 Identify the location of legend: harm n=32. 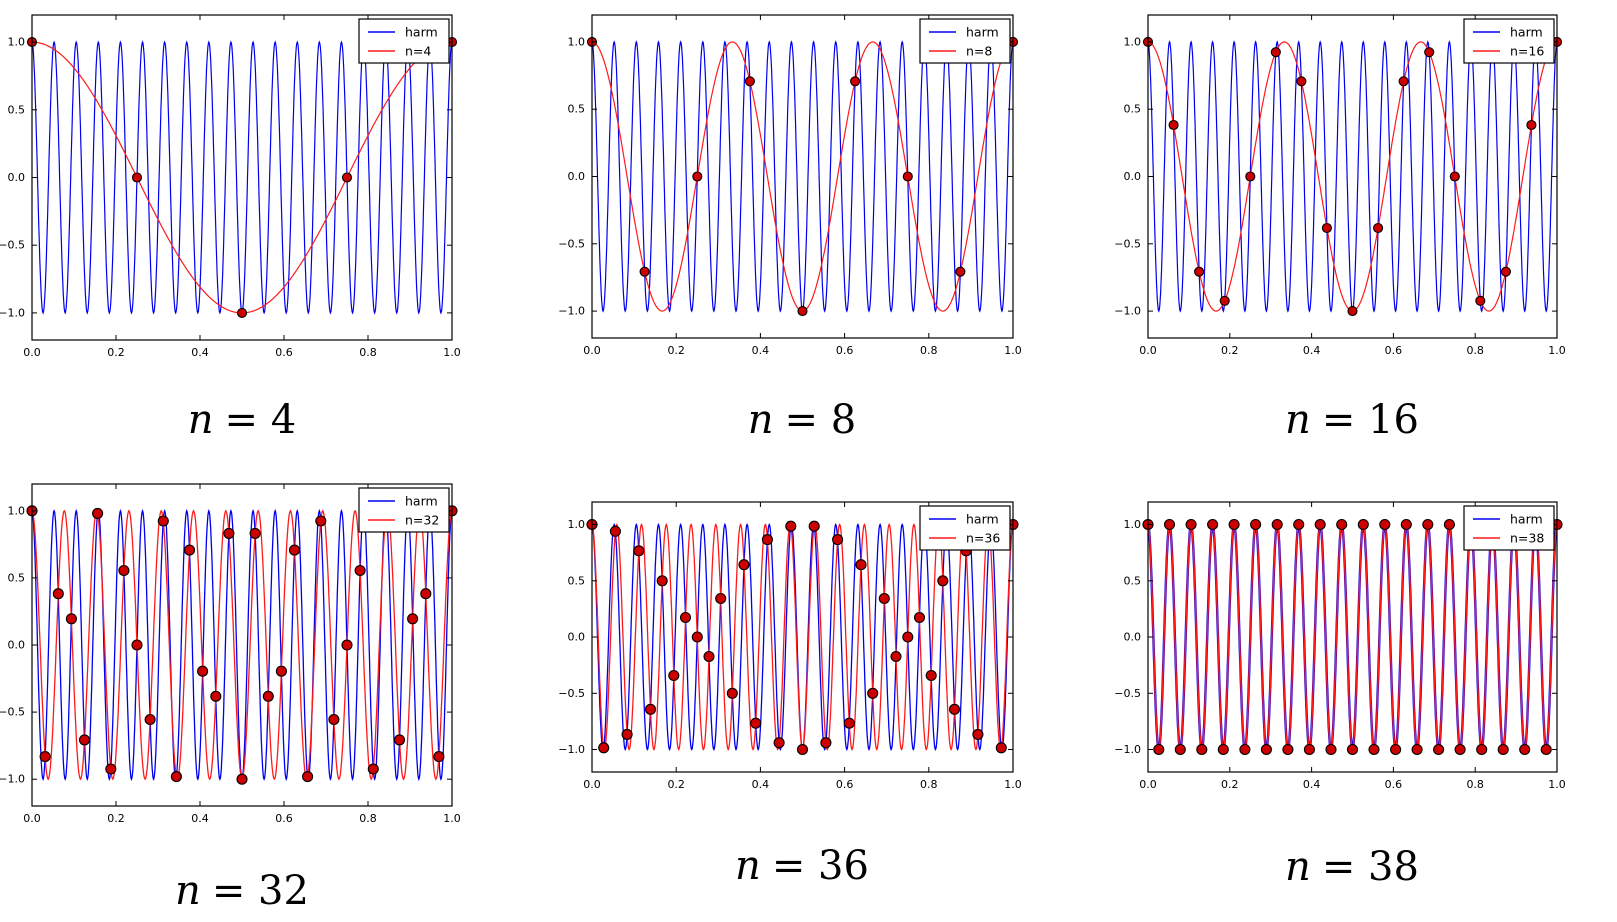
(404, 510).